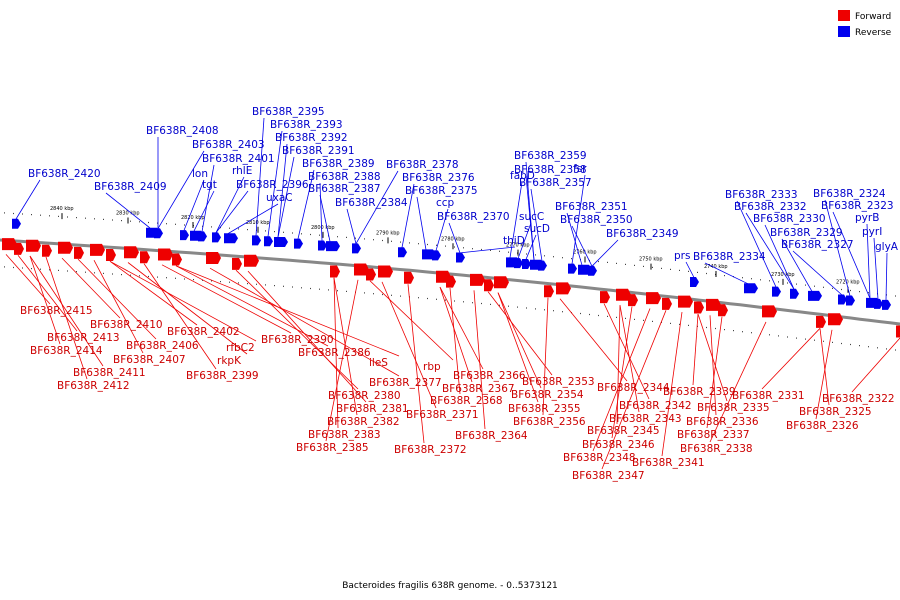 The width and height of the screenshot is (900, 600). What do you see at coordinates (848, 283) in the screenshot?
I see `scale-tick-label: 2720 kbp` at bounding box center [848, 283].